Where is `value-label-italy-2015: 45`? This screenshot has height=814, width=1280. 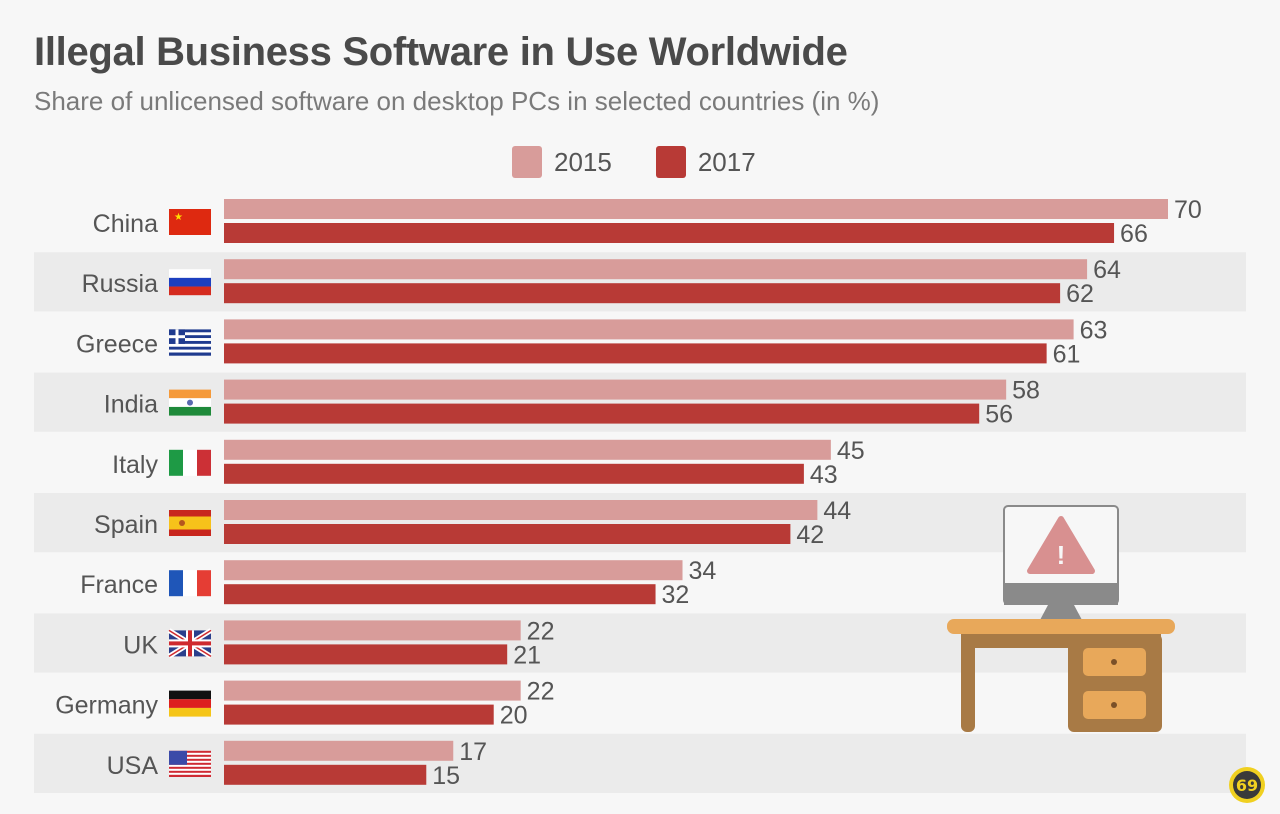
value-label-italy-2015: 45 is located at coordinates (851, 451).